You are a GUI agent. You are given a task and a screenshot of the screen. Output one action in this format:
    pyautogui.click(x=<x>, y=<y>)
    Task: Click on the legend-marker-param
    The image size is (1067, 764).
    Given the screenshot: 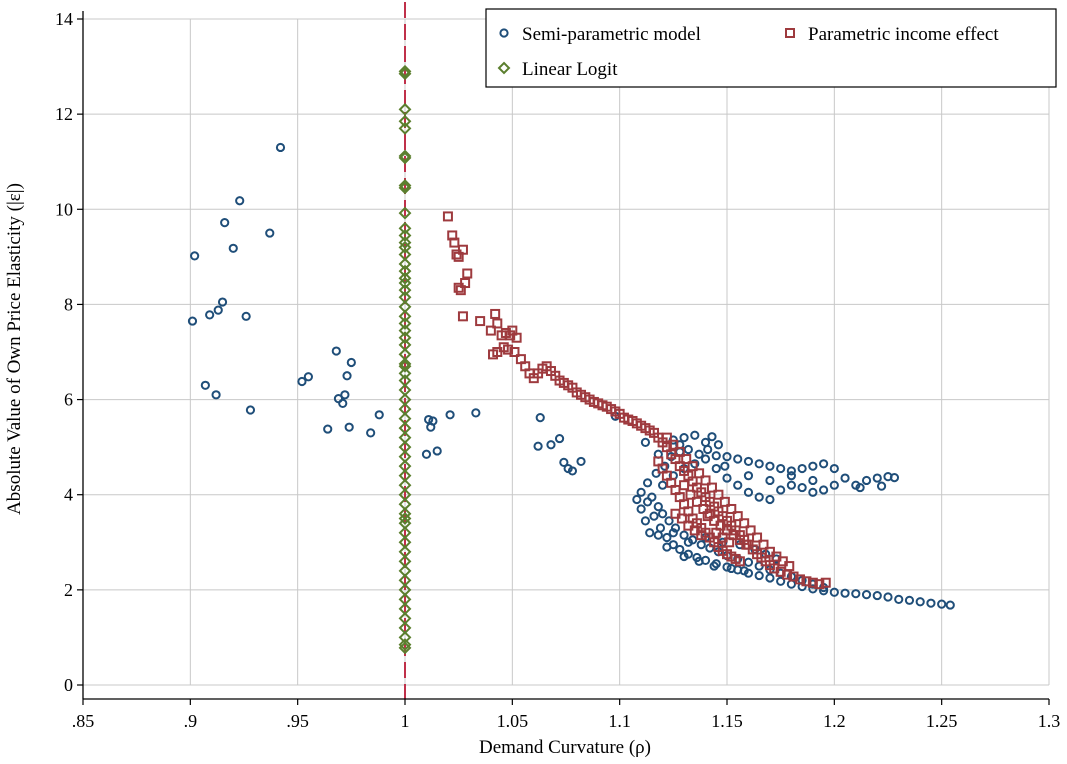 What is the action you would take?
    pyautogui.click(x=790, y=33)
    